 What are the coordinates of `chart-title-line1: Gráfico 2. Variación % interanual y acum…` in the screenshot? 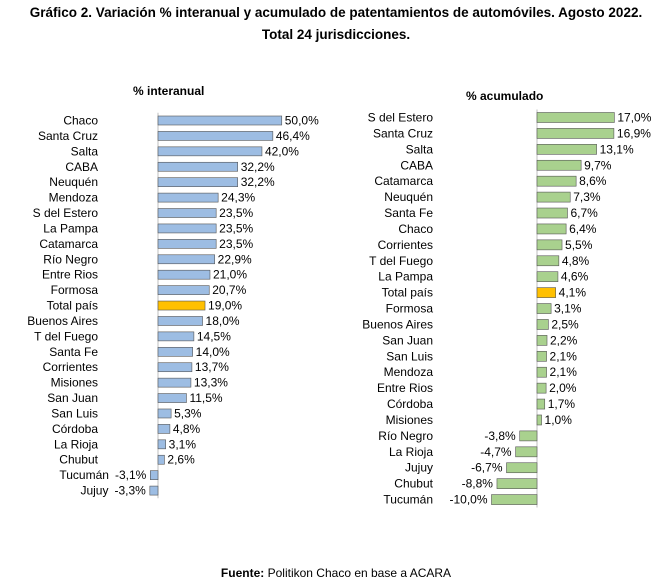 It's located at (336, 12).